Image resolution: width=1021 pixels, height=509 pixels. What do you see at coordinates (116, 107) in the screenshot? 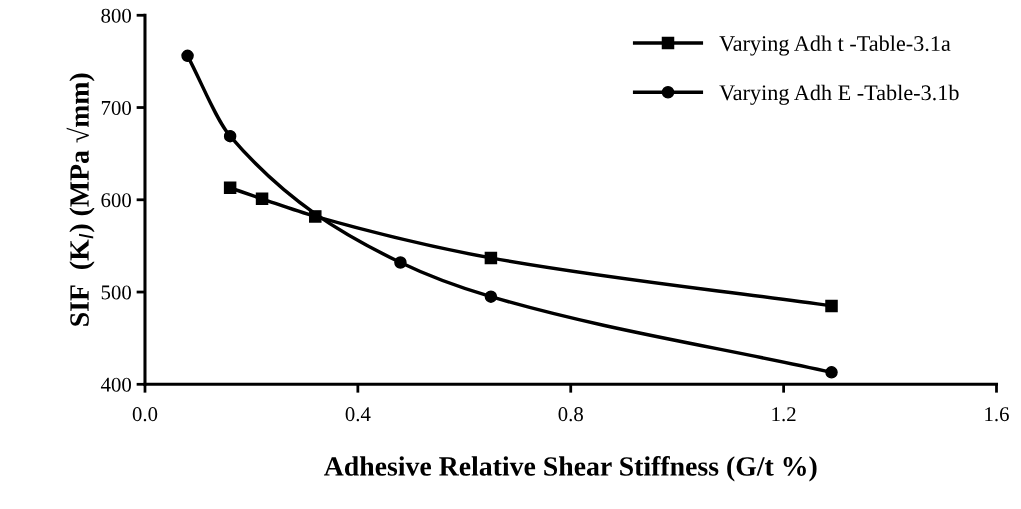
I see `y-tick-label: 700` at bounding box center [116, 107].